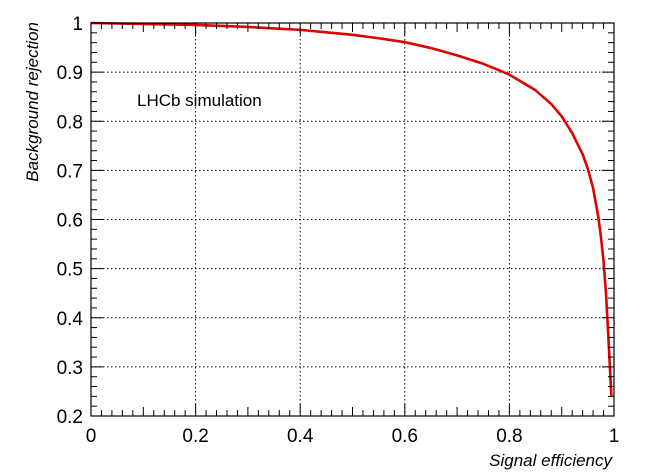  I want to click on y-tick-label: 0.8, so click(70, 122).